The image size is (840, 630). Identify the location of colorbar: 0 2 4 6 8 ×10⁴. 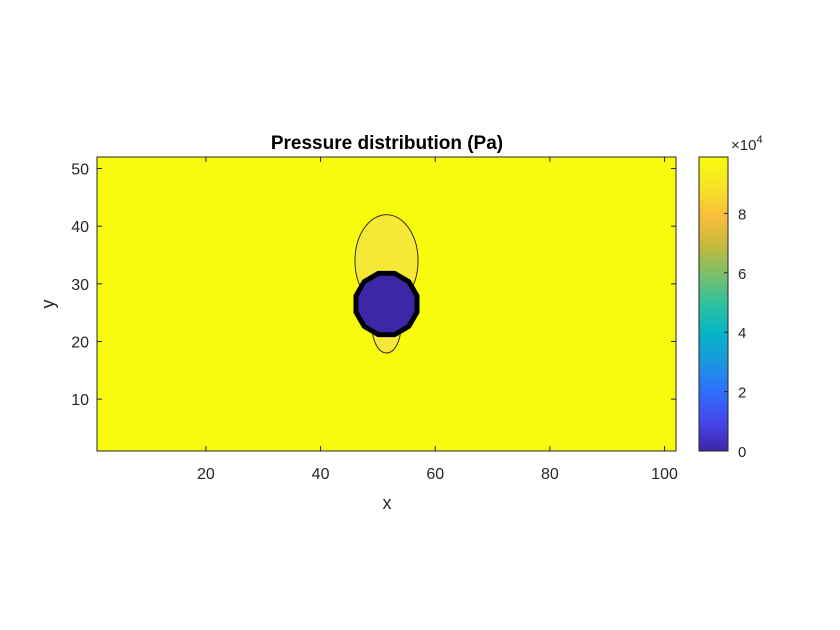
(730, 297).